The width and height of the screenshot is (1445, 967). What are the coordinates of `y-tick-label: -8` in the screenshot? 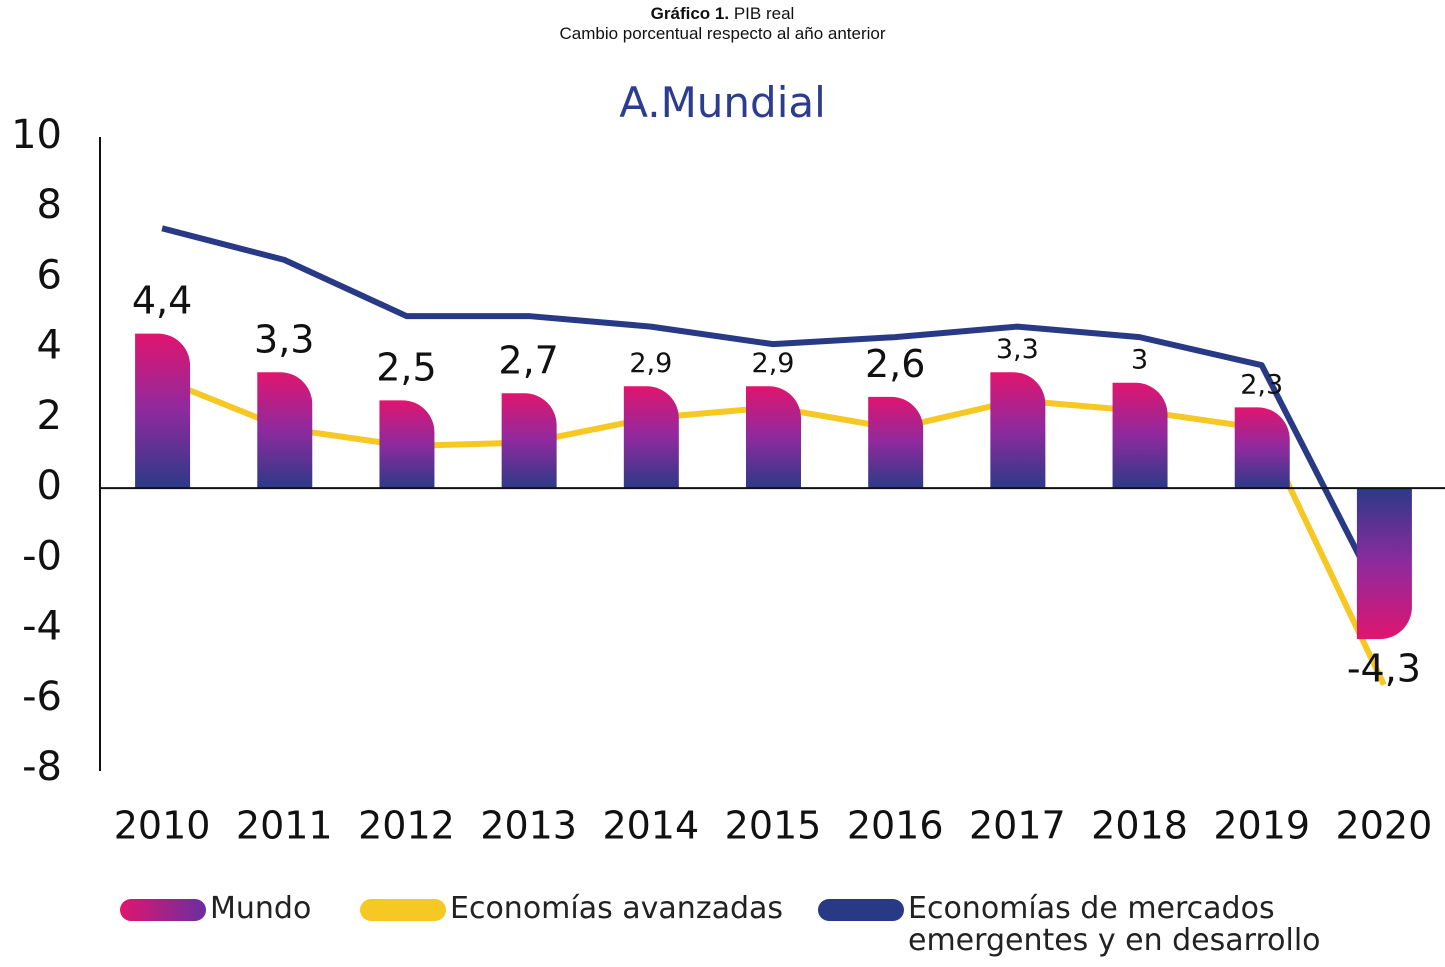 It's located at (42, 767).